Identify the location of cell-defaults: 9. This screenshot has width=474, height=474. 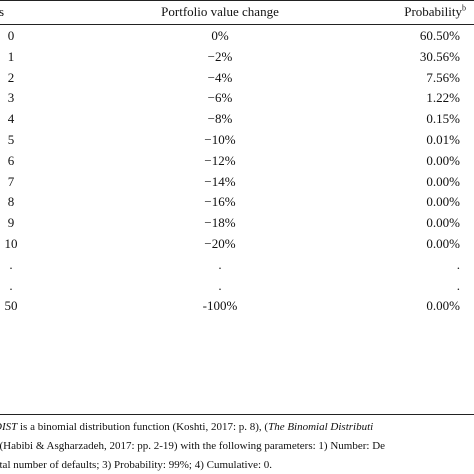
(11, 223).